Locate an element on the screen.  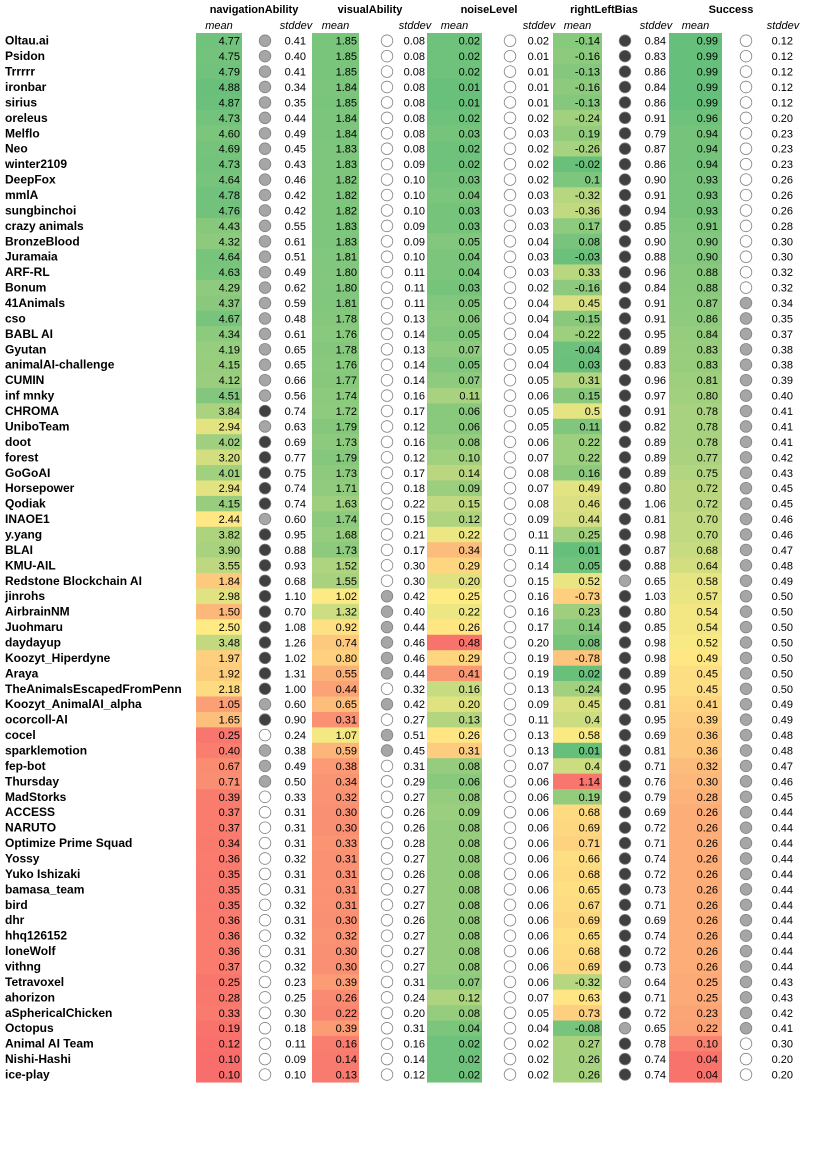
stddev-value: 0.69 is located at coordinates (655, 736).